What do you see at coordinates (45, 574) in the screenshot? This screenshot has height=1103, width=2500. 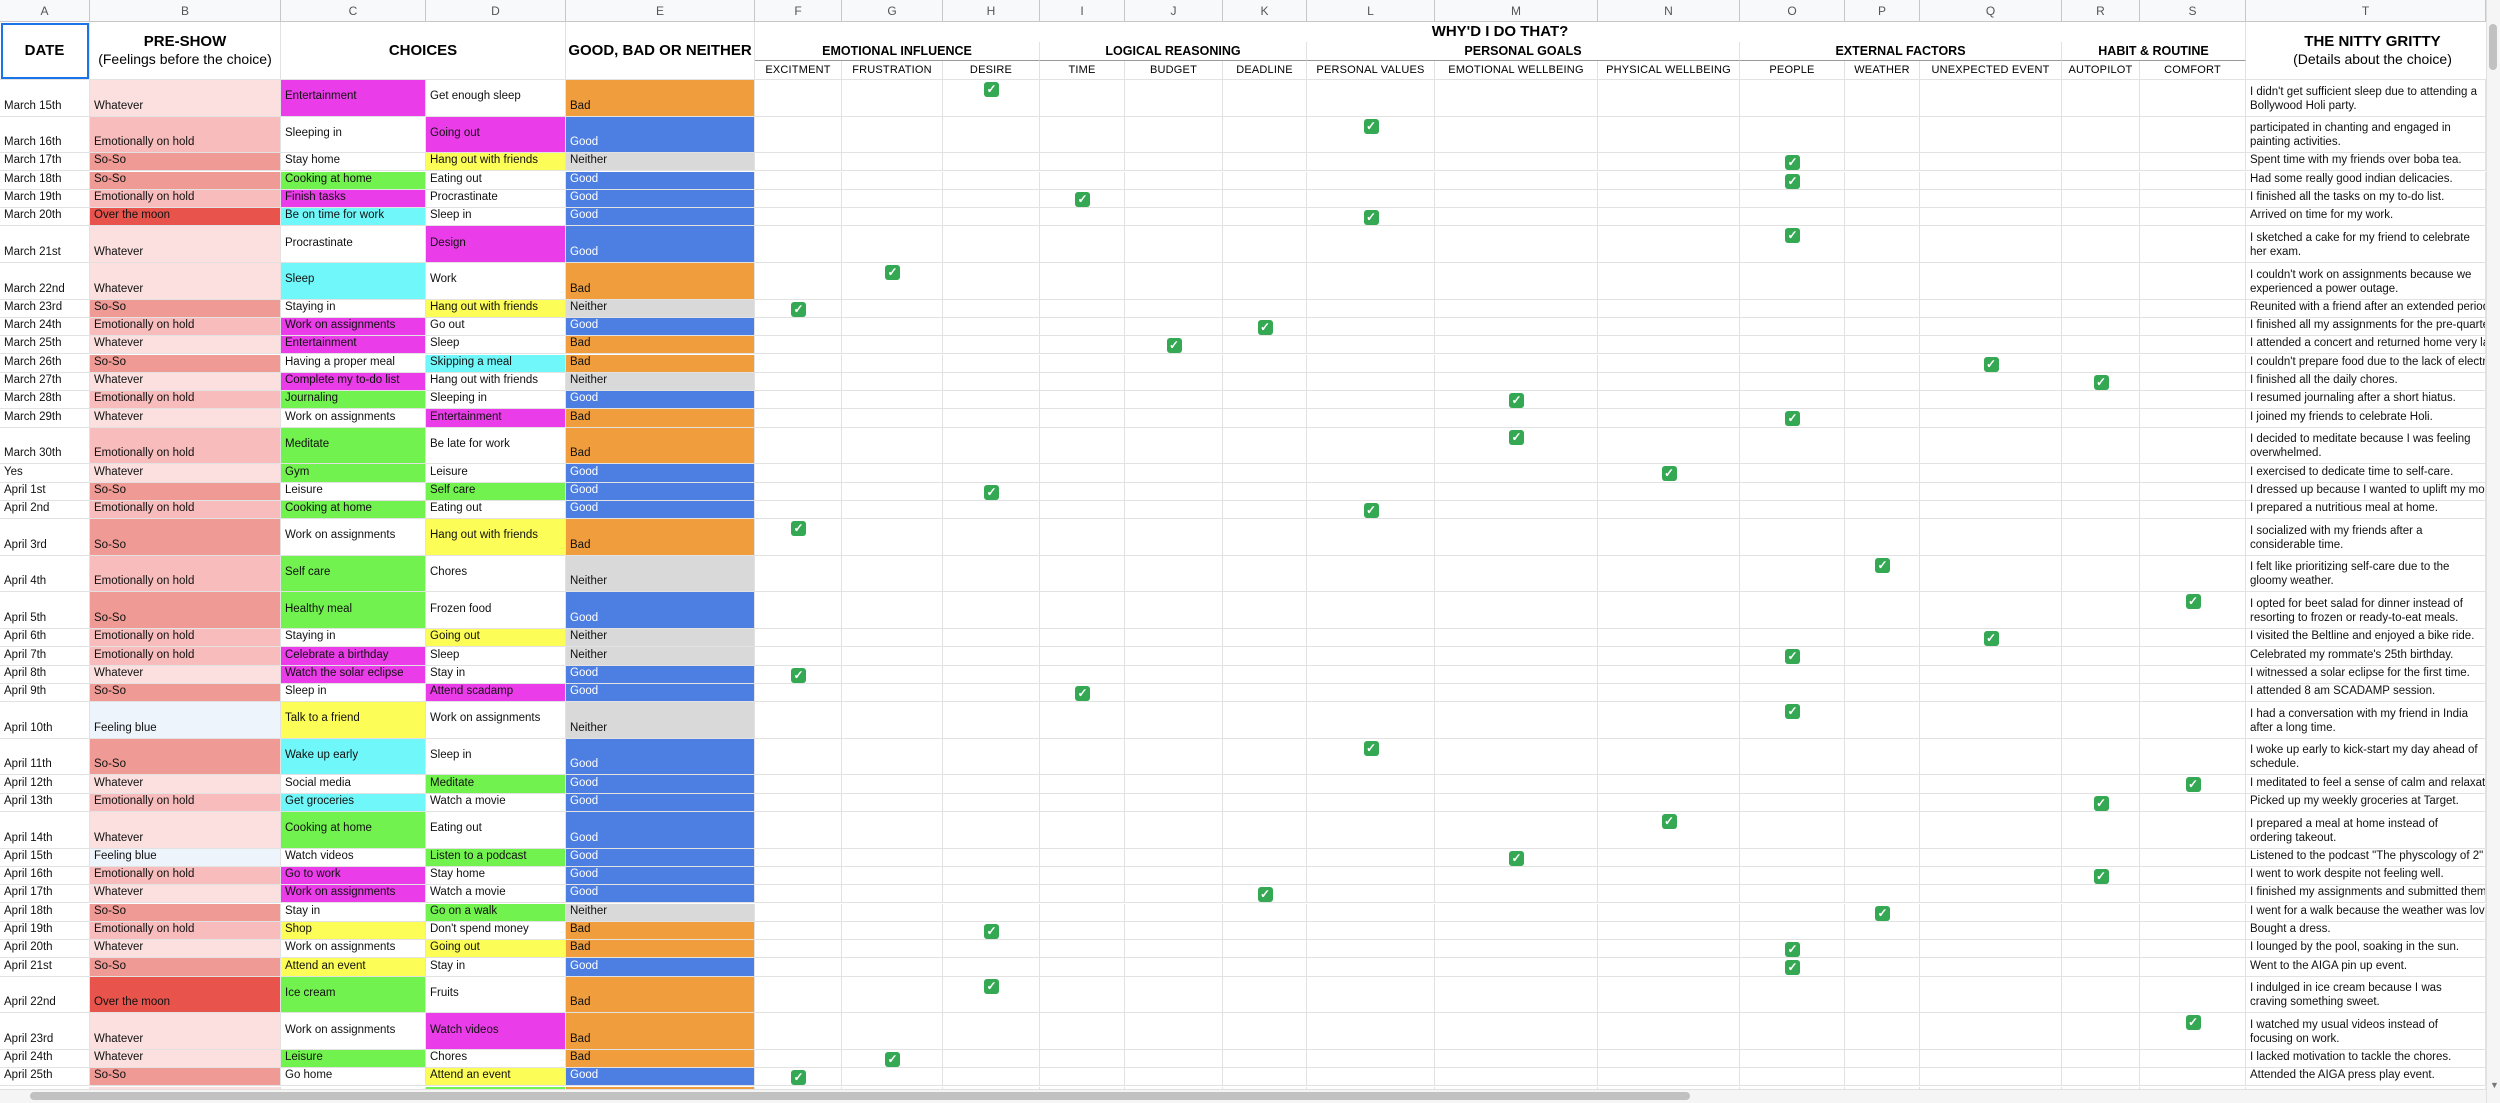 I see `date-cell: April 4th` at bounding box center [45, 574].